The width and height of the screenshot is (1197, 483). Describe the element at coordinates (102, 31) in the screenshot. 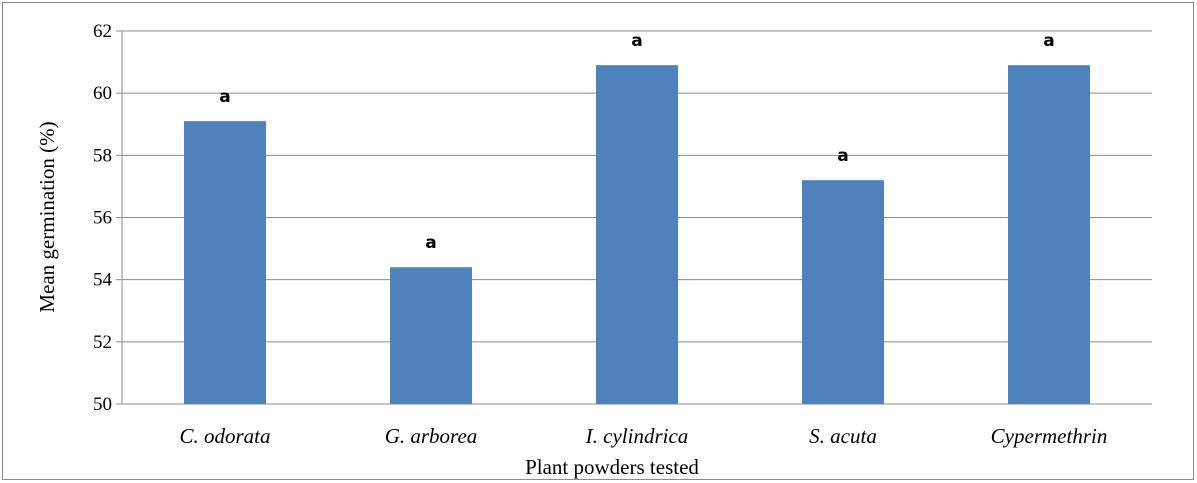

I see `y-tick-label: 62` at that location.